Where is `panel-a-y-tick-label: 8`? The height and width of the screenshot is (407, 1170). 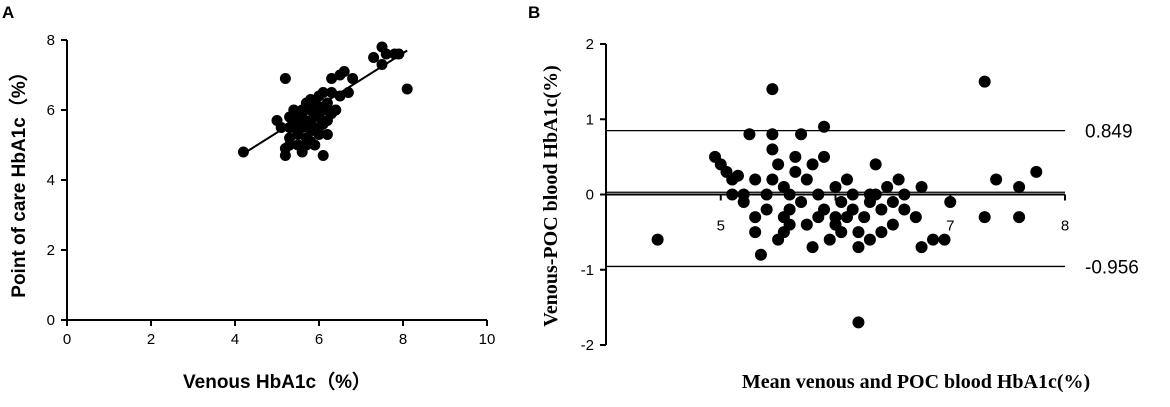
panel-a-y-tick-label: 8 is located at coordinates (51, 40).